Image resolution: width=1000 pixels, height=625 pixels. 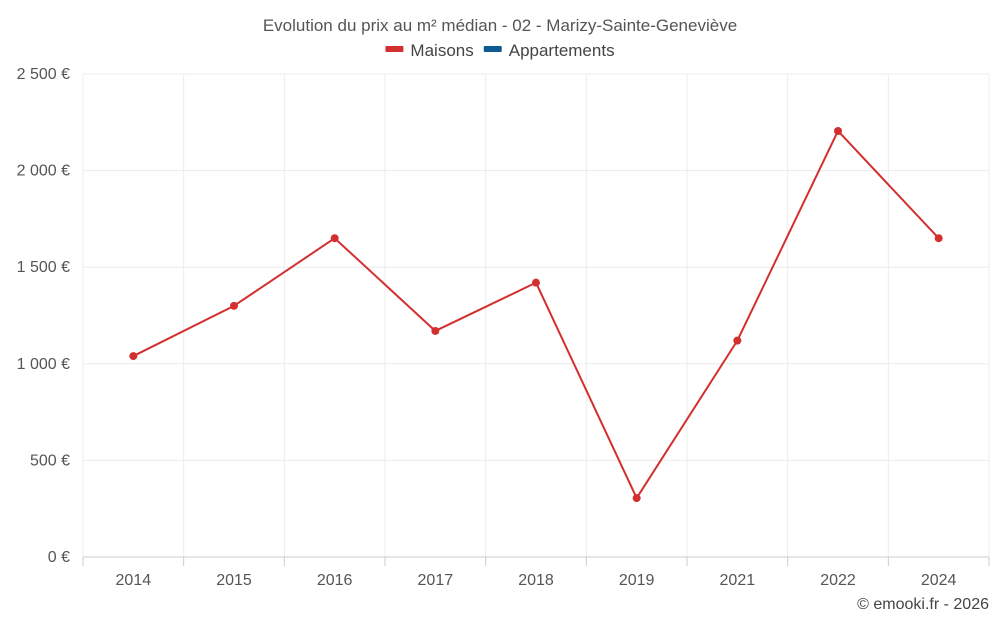 I want to click on y-tick-label: 500 €, so click(x=50, y=460).